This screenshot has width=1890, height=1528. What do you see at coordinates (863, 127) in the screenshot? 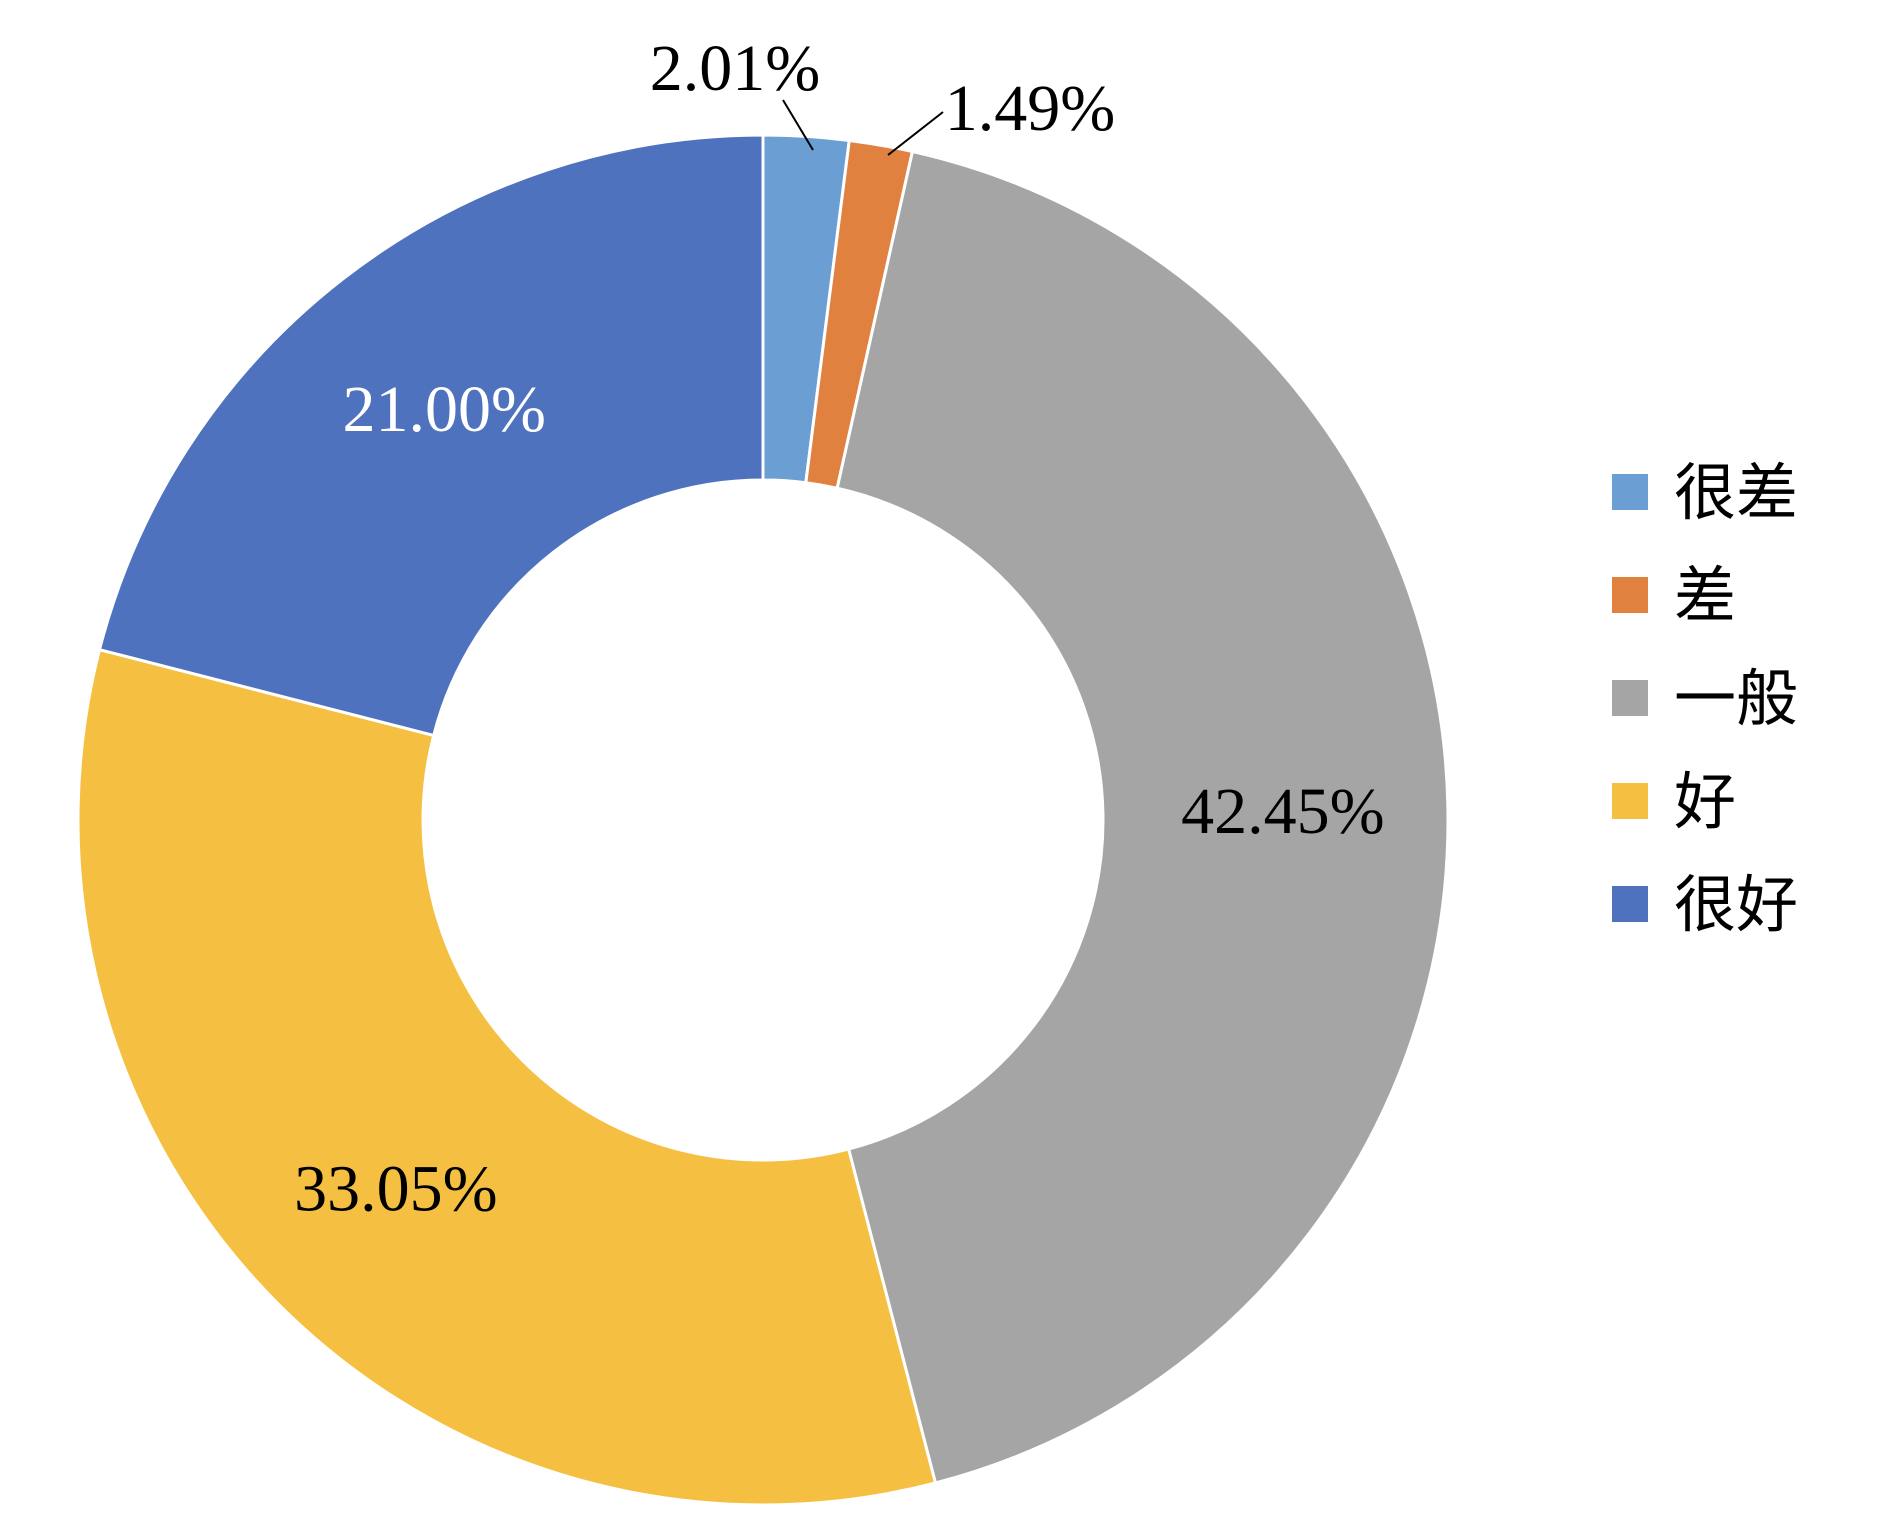
I see `leader-lines` at bounding box center [863, 127].